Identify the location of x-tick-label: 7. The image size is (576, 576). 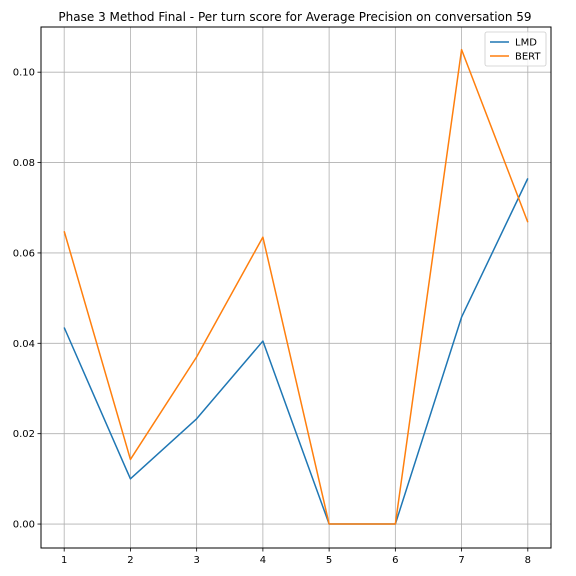
(461, 560).